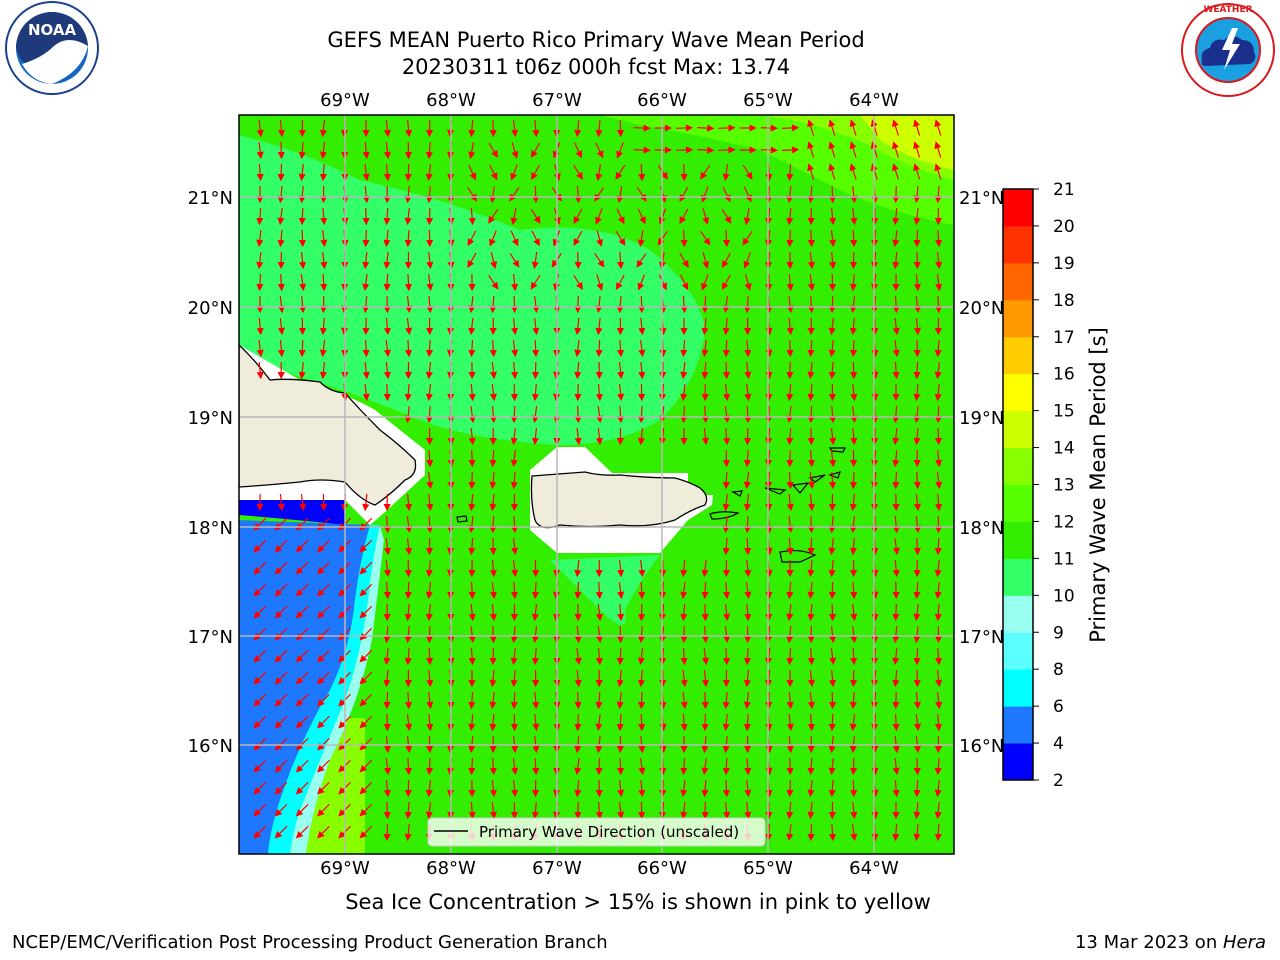 Image resolution: width=1280 pixels, height=960 pixels. I want to click on colorbar-tick-label: 9, so click(1058, 633).